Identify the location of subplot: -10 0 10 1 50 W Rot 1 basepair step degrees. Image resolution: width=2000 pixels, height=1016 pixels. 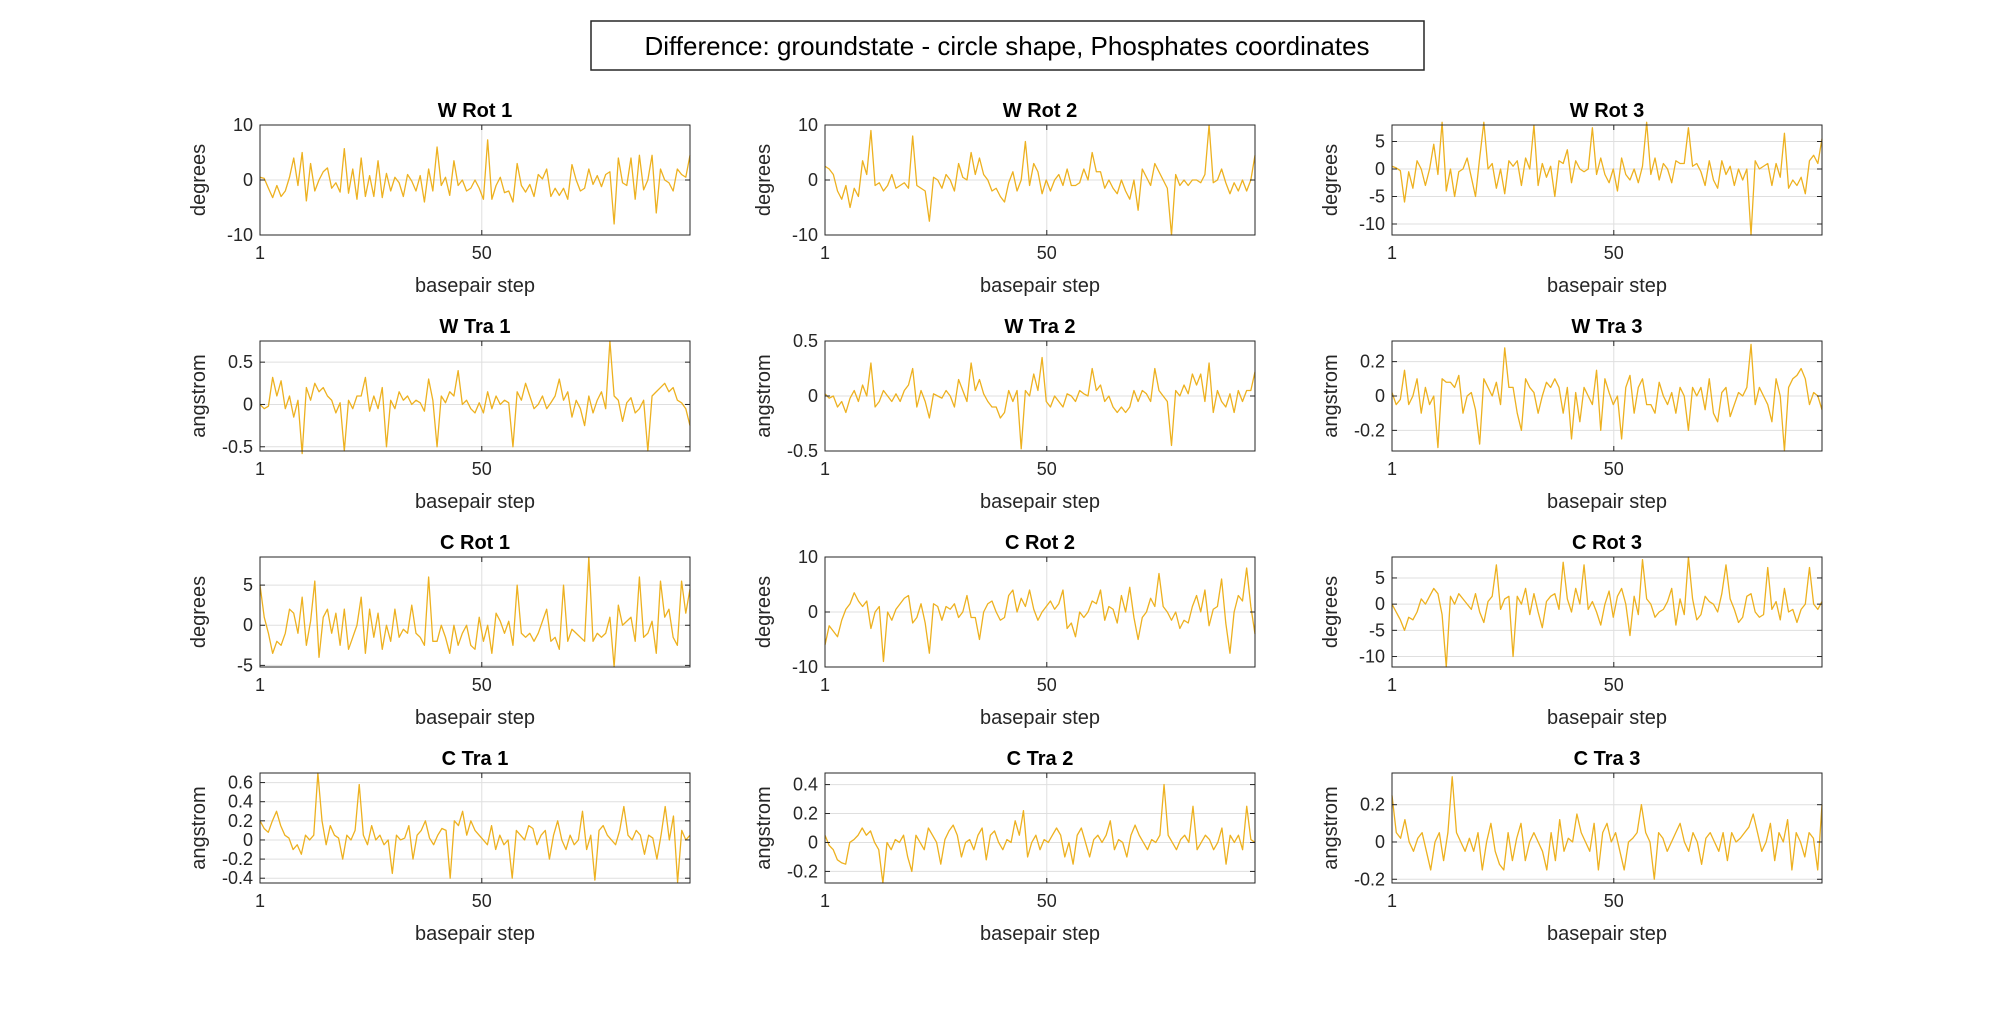
(439, 198).